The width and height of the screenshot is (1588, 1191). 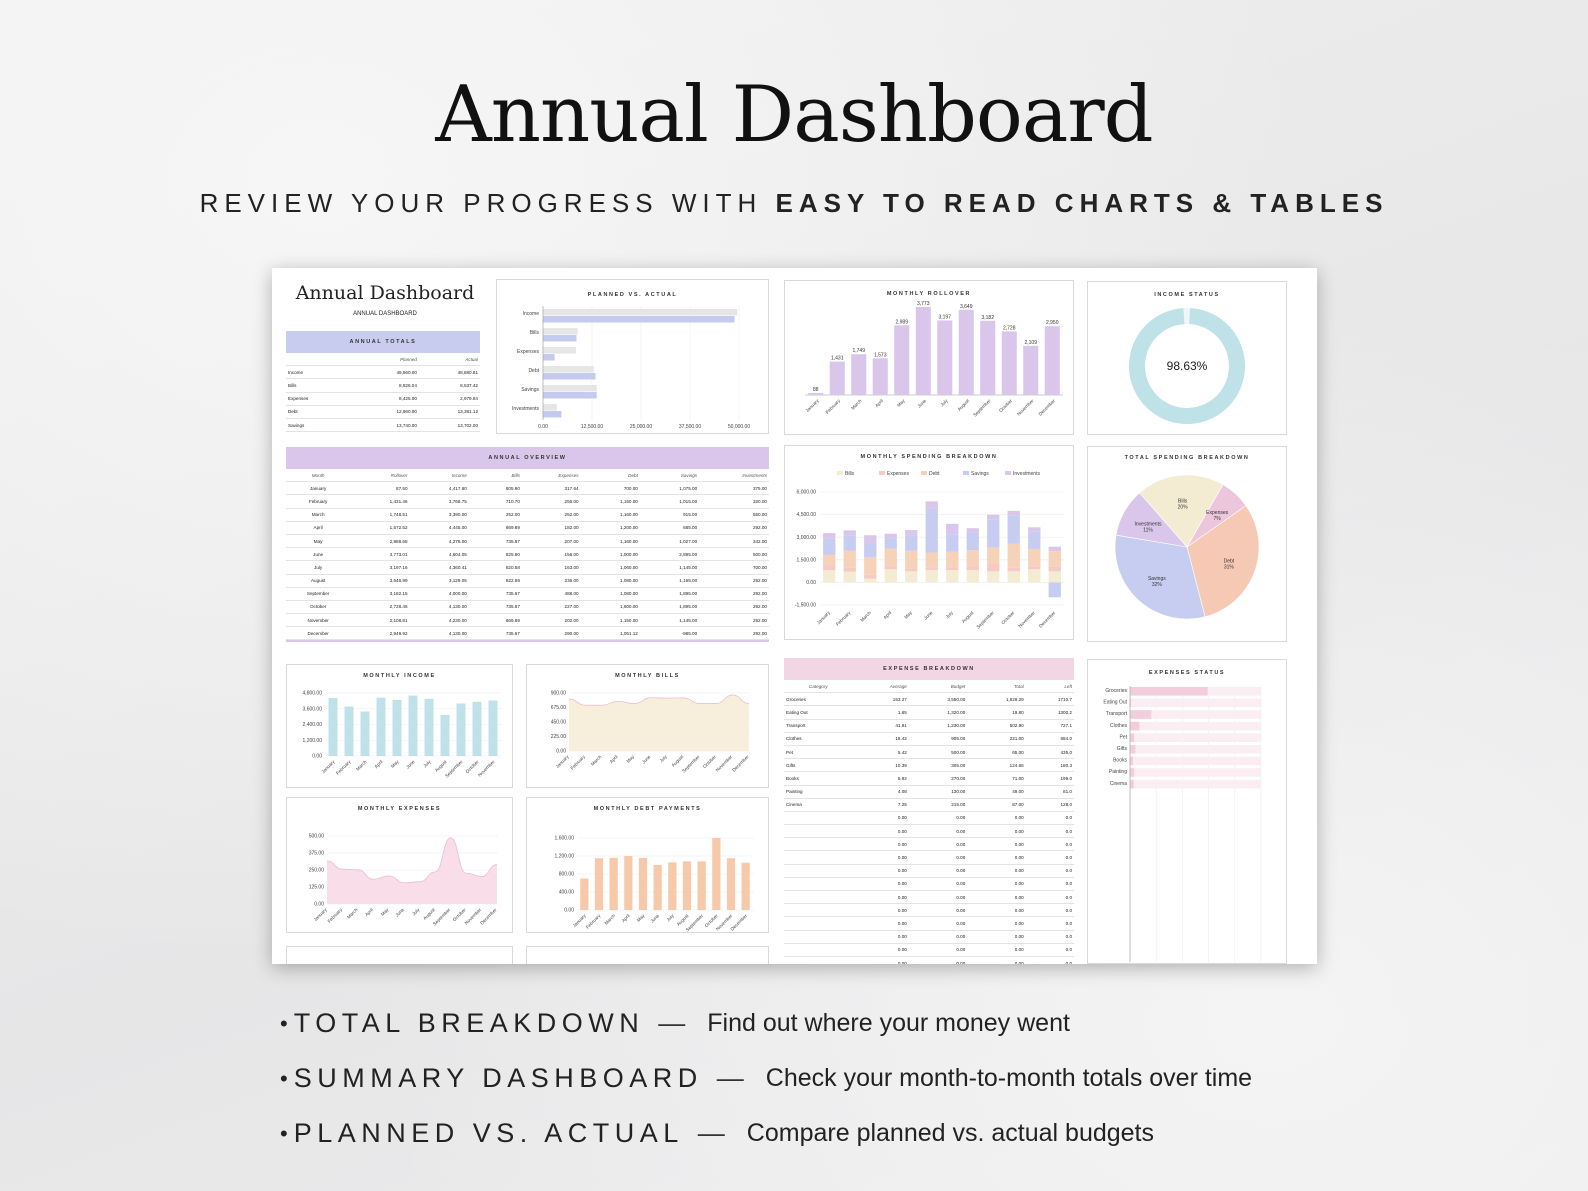 I want to click on eb-header: Total, so click(x=996, y=687).